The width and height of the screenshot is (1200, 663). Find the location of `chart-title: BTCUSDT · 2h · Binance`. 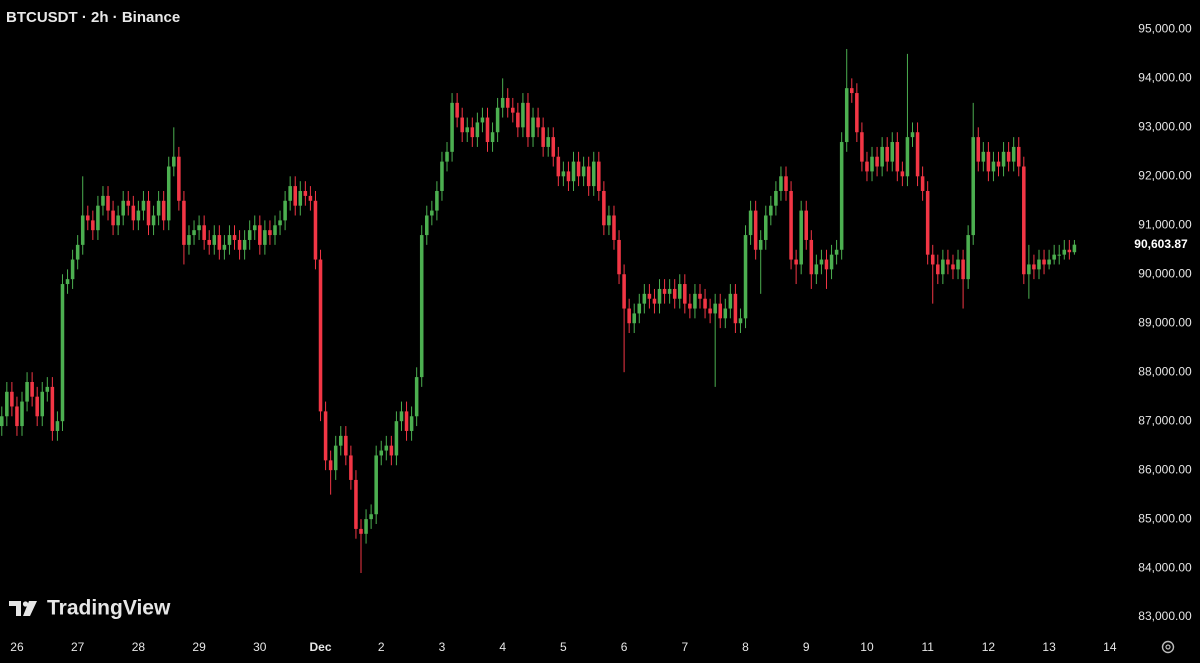

chart-title: BTCUSDT · 2h · Binance is located at coordinates (93, 17).